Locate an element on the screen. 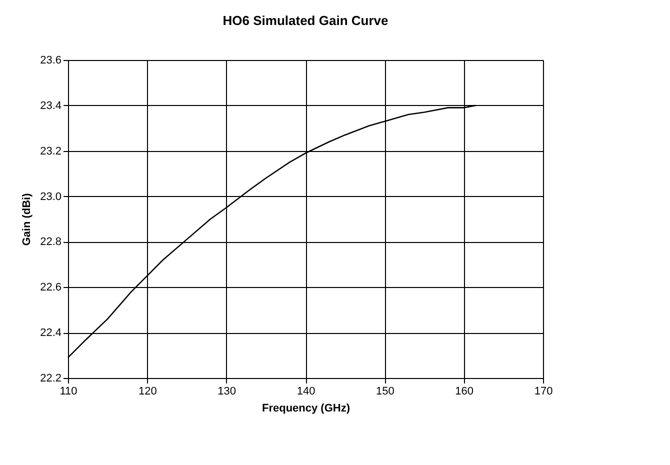 The width and height of the screenshot is (670, 465). y-tick-label: 23.0 is located at coordinates (51, 196).